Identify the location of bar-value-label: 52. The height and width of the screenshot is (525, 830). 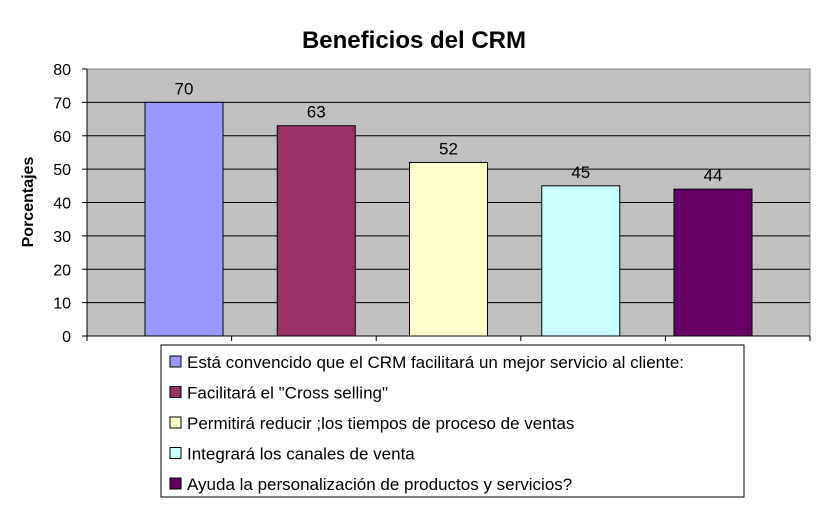
(448, 148).